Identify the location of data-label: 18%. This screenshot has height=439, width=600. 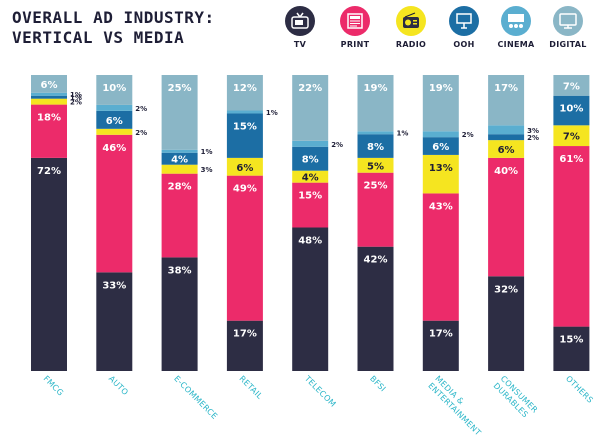
(49, 118).